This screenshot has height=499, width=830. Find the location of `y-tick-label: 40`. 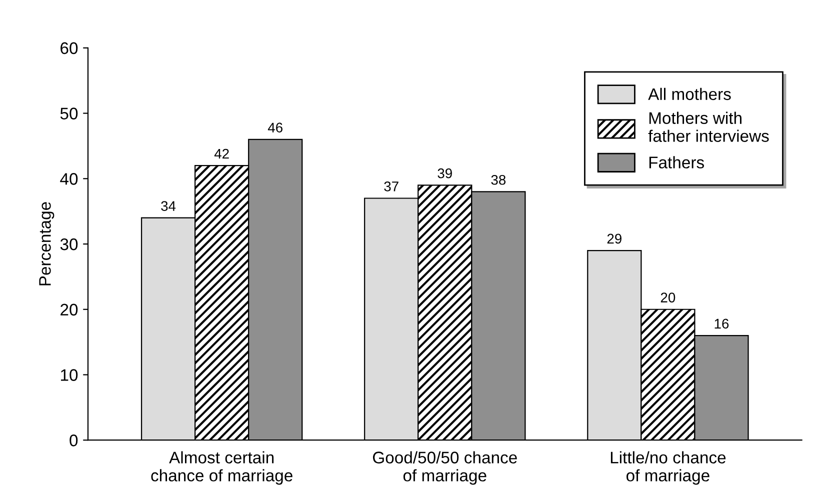

y-tick-label: 40 is located at coordinates (69, 179).